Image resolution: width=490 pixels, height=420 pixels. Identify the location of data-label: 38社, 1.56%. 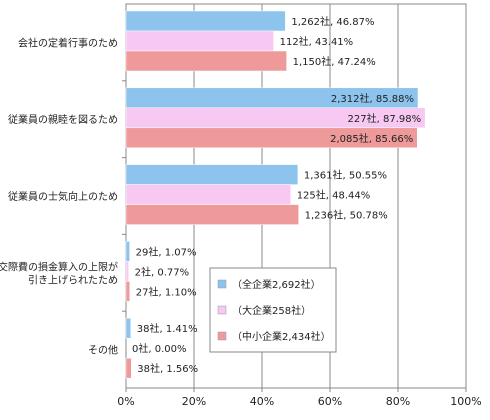
(167, 368).